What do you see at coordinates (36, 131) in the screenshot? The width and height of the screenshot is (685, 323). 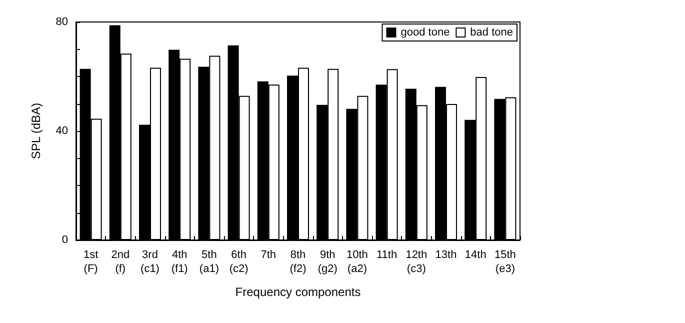 I see `y-axis-title: SPL (dBA)` at bounding box center [36, 131].